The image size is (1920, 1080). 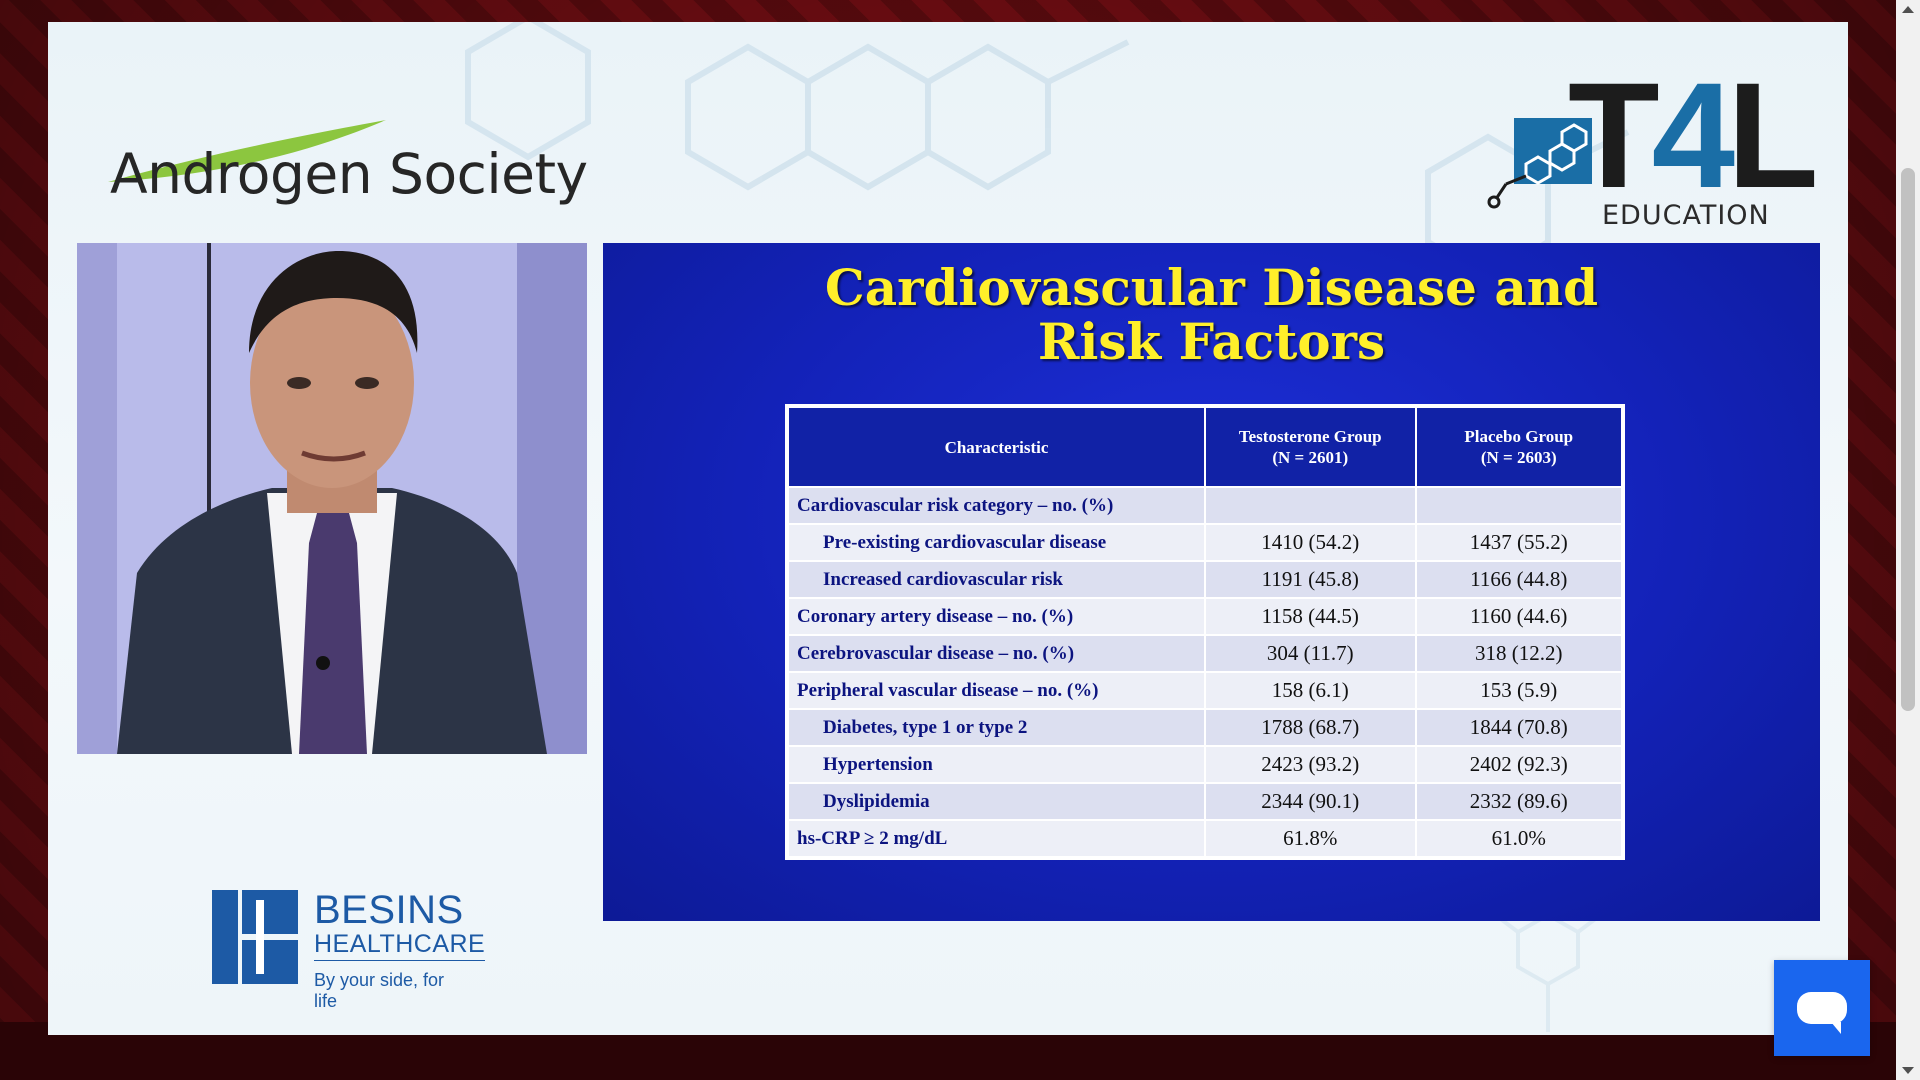 I want to click on slide-title-line1: Cardiovascular Disease and, so click(x=1211, y=287).